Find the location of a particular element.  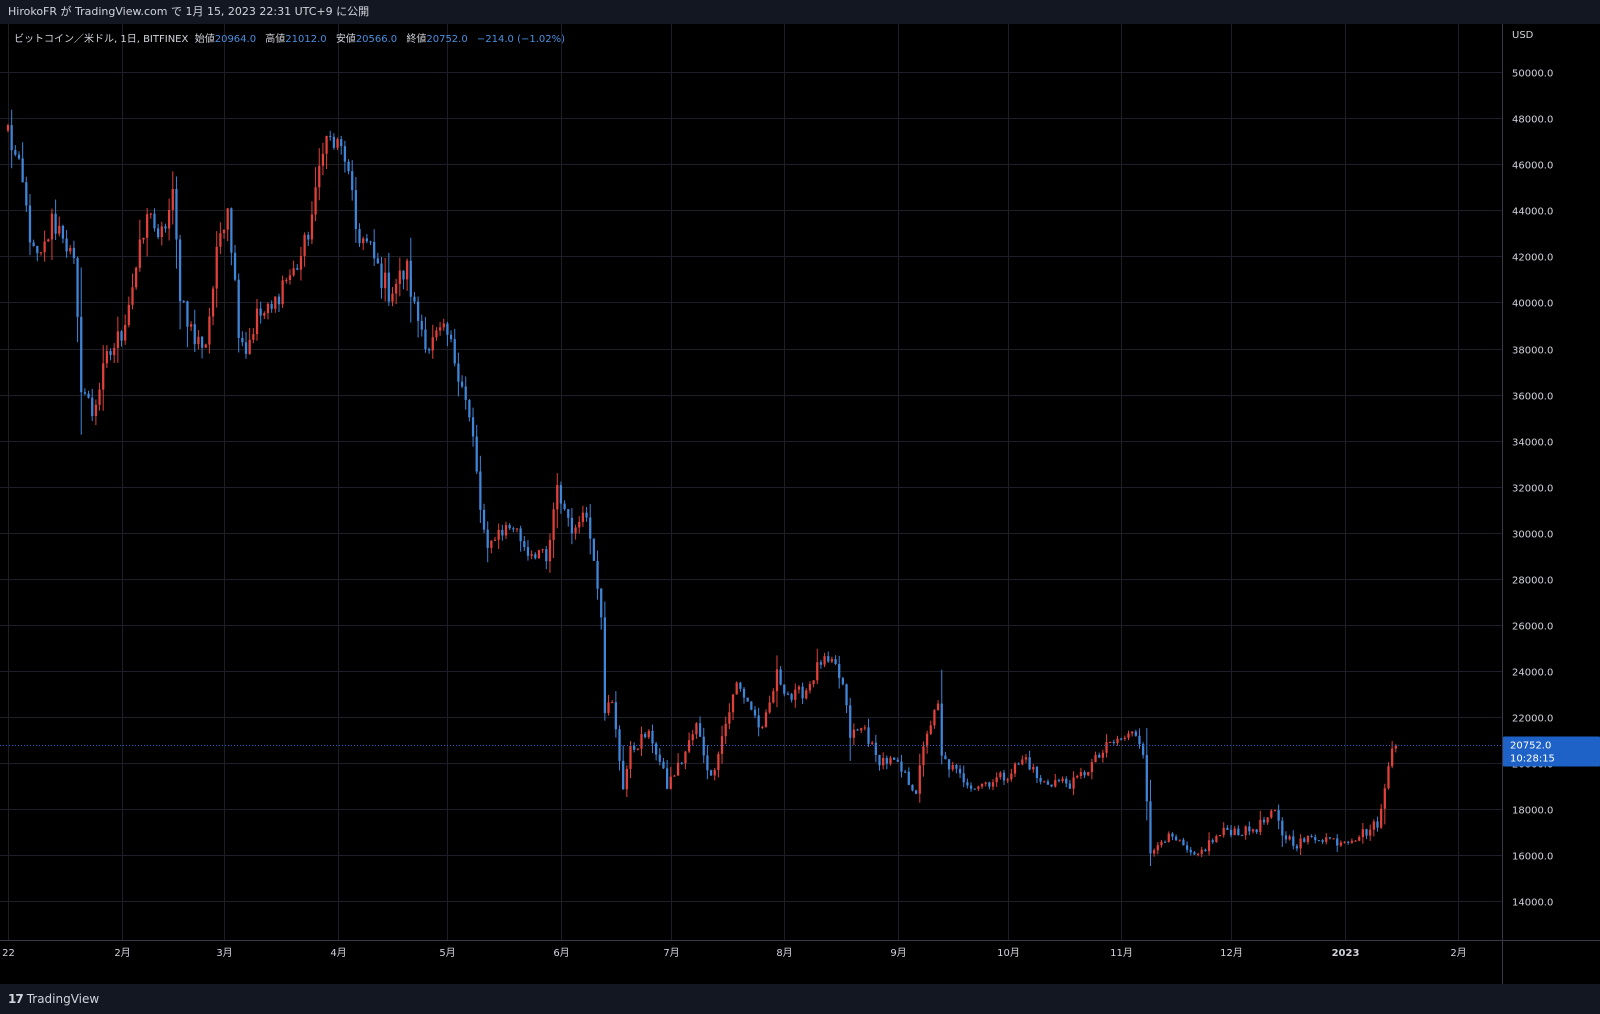

legend-low-value: 20566.0 is located at coordinates (376, 39).